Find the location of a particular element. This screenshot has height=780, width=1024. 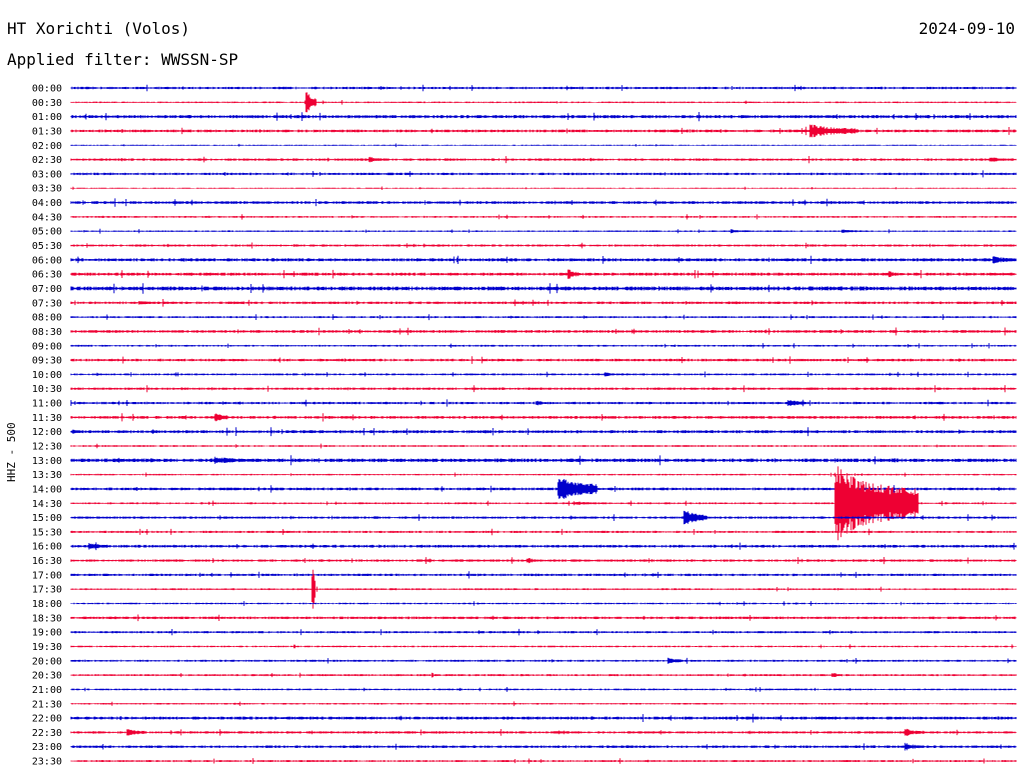

row-time-label: 06:00 is located at coordinates (47, 260).